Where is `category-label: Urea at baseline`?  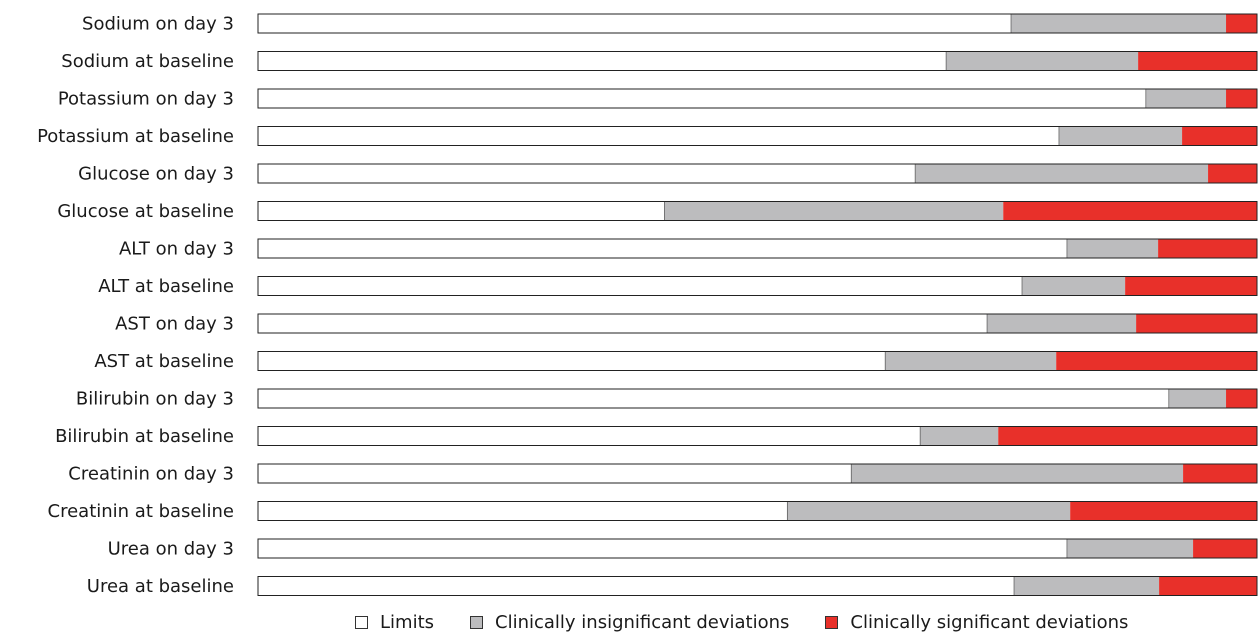 category-label: Urea at baseline is located at coordinates (160, 586).